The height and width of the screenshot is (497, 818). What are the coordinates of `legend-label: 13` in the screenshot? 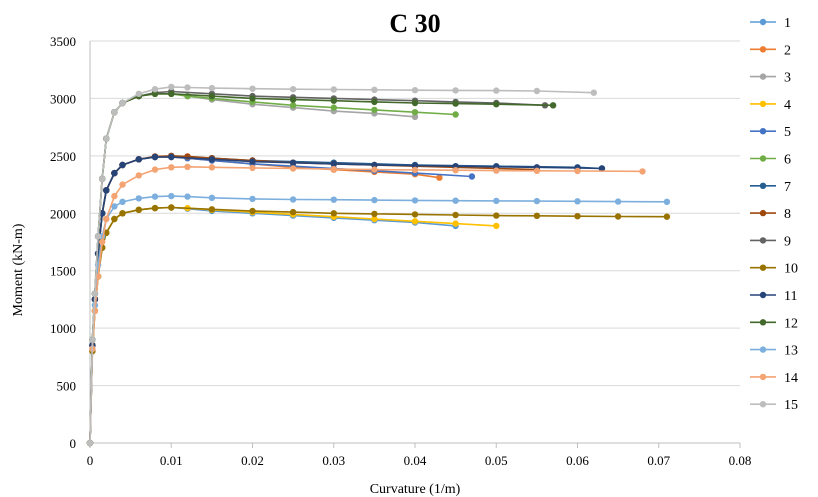 It's located at (791, 351).